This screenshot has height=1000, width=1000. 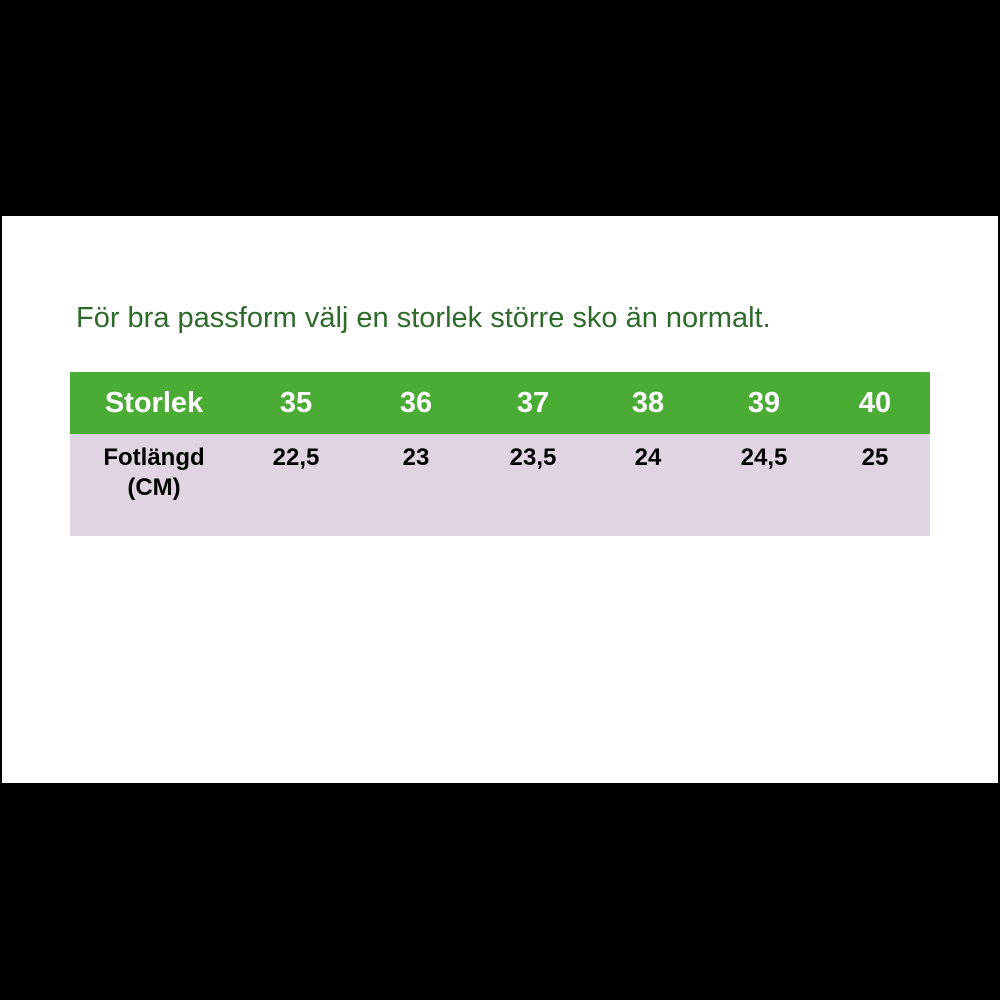 I want to click on size-header-cell: 36, so click(x=416, y=402).